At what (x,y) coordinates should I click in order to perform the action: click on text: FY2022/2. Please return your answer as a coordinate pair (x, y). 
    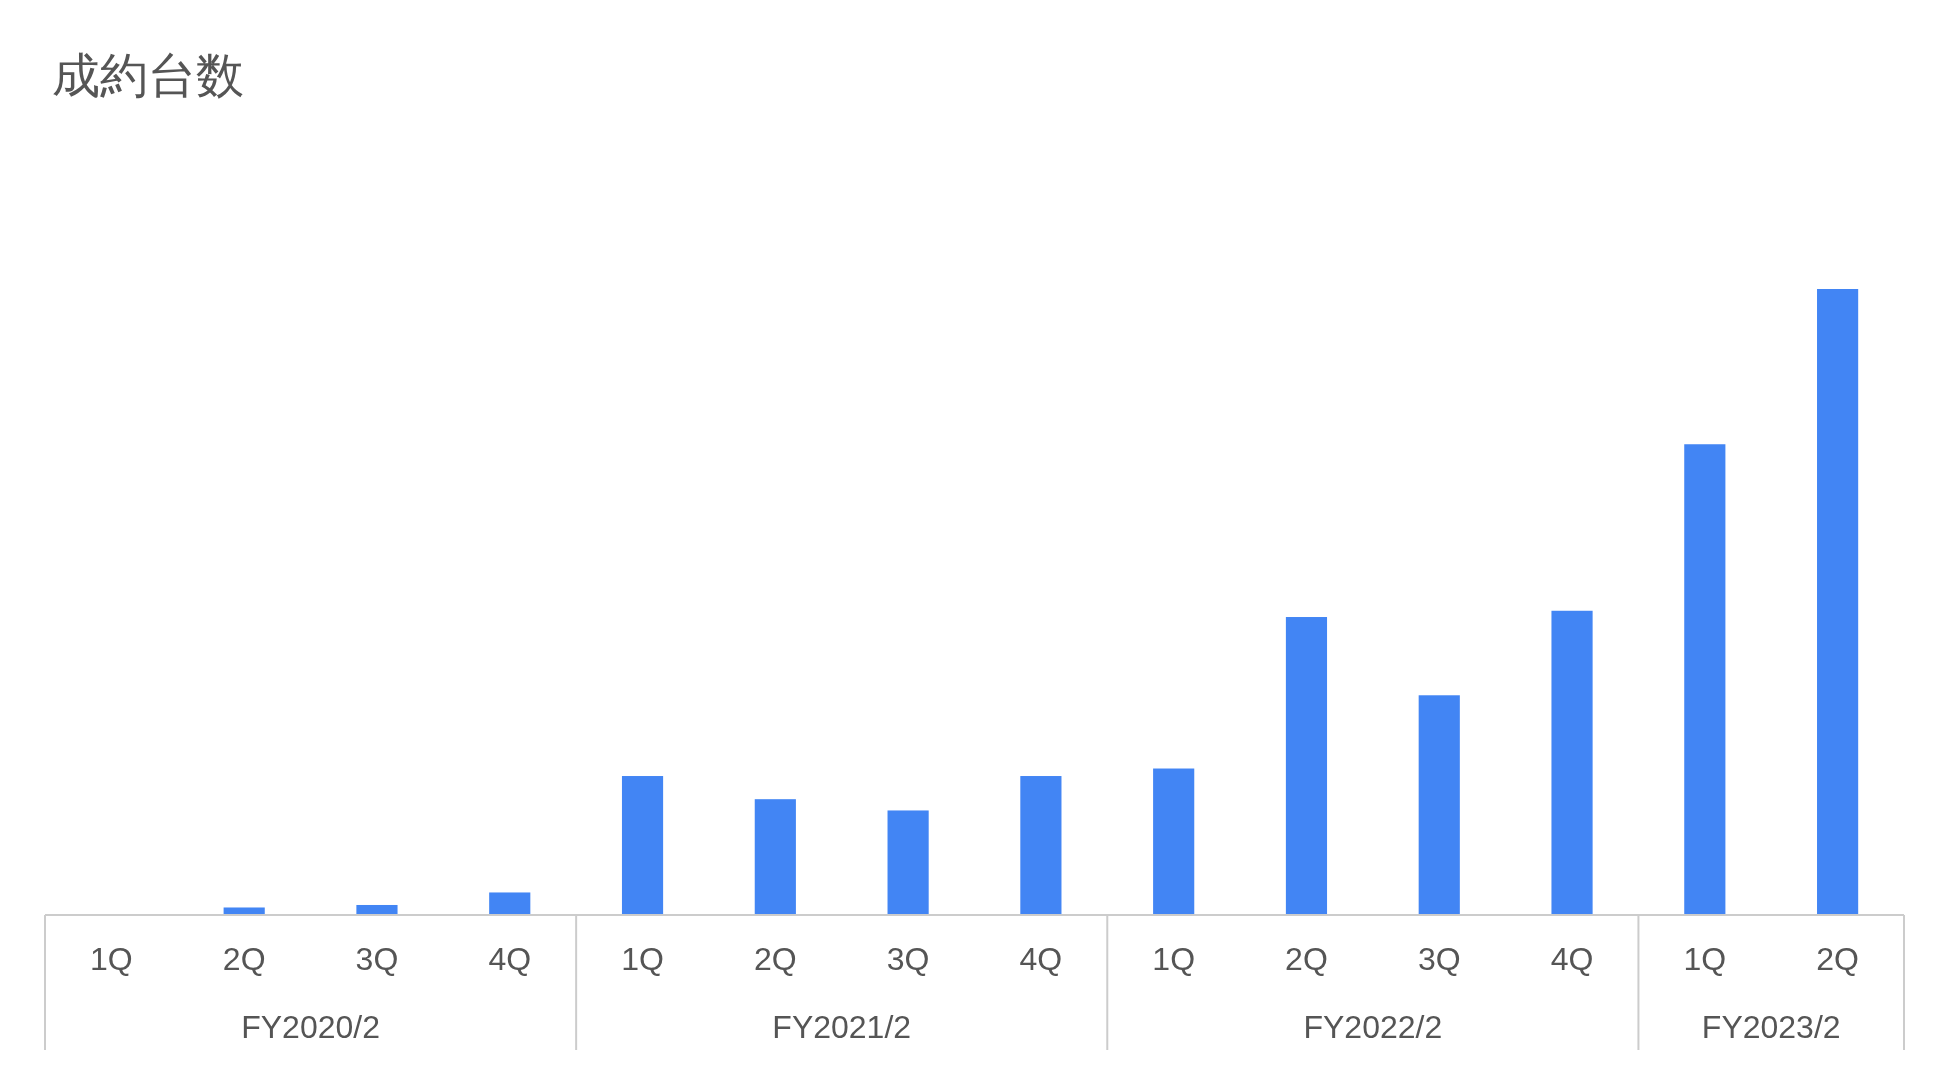
    Looking at the image, I should click on (1373, 1027).